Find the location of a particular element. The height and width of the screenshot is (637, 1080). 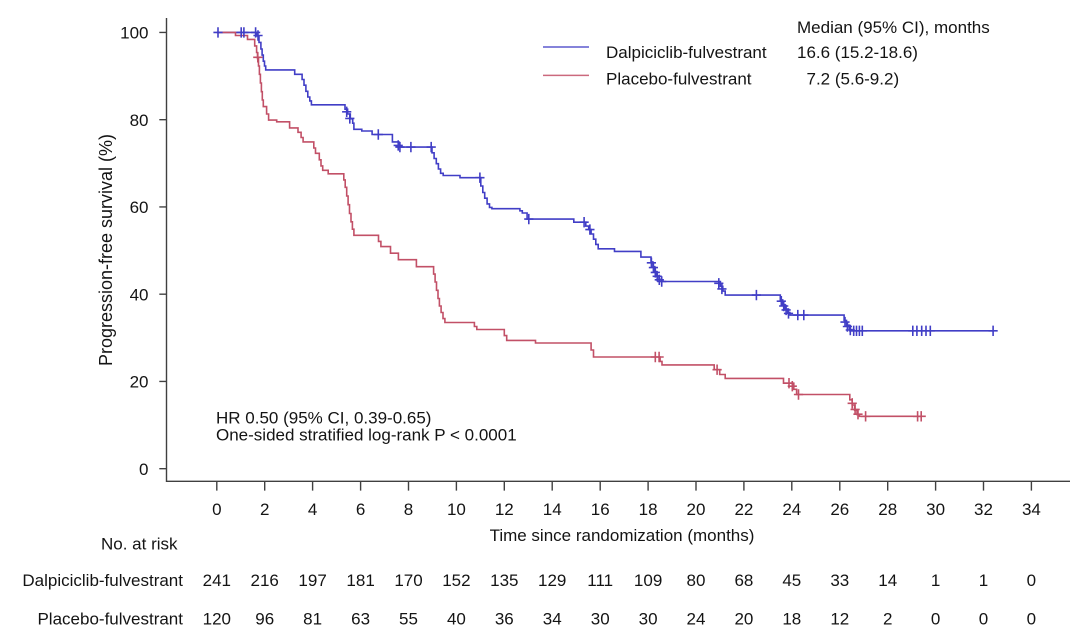

svg-text: 109 is located at coordinates (648, 580).